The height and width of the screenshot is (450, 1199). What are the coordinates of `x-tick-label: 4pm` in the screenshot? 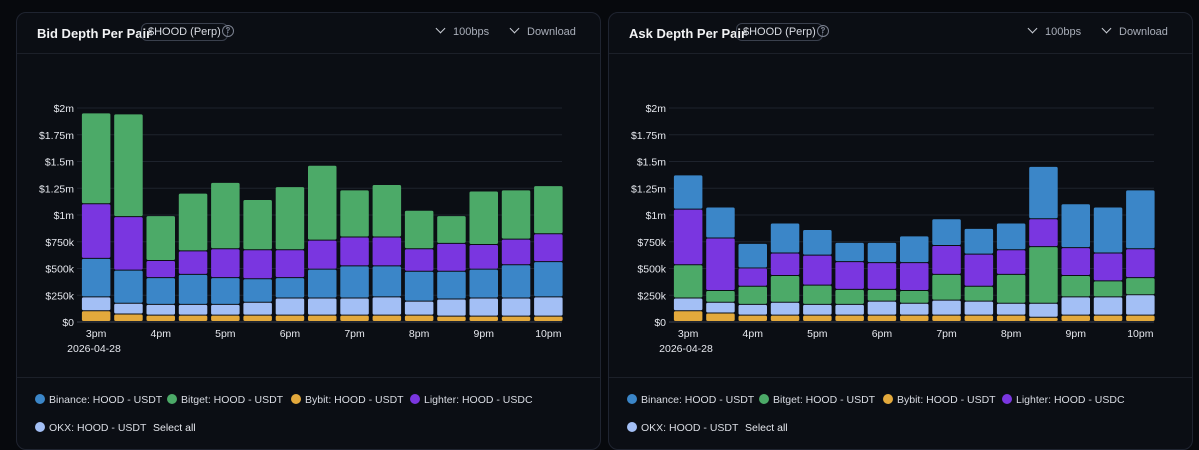 It's located at (161, 334).